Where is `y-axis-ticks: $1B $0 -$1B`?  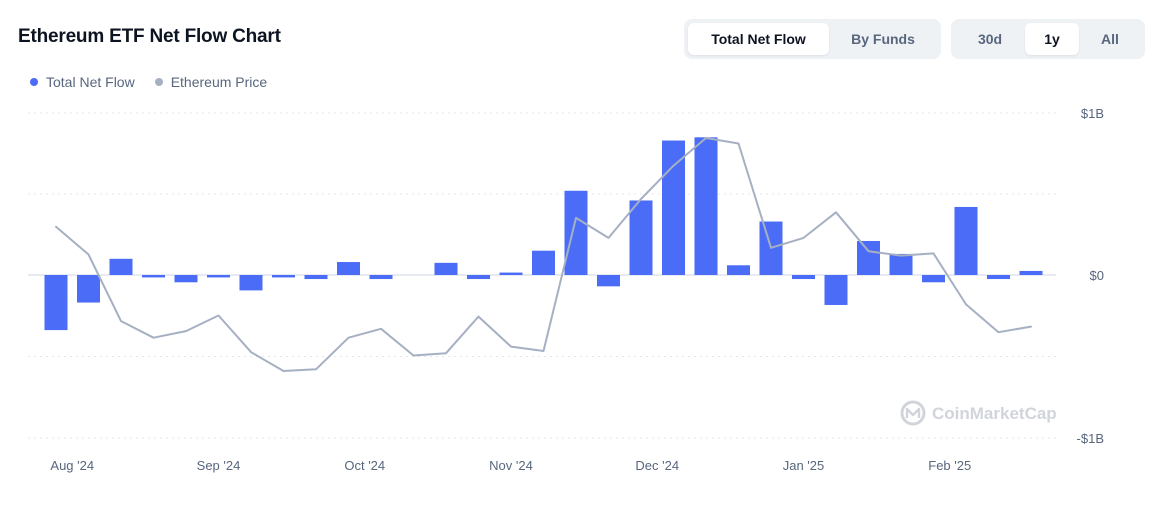 y-axis-ticks: $1B $0 -$1B is located at coordinates (1090, 276).